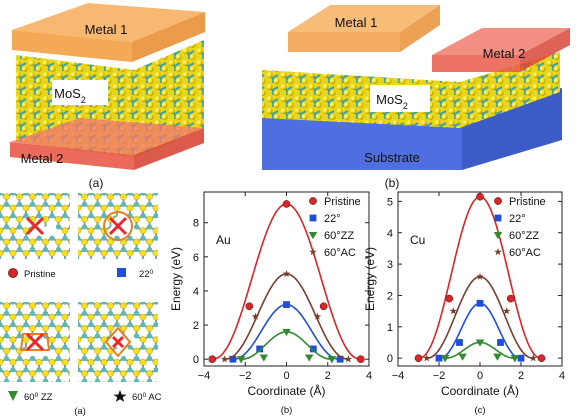 This screenshot has width=587, height=419. What do you see at coordinates (356, 22) in the screenshot?
I see `metal1-label-b: Metal 1` at bounding box center [356, 22].